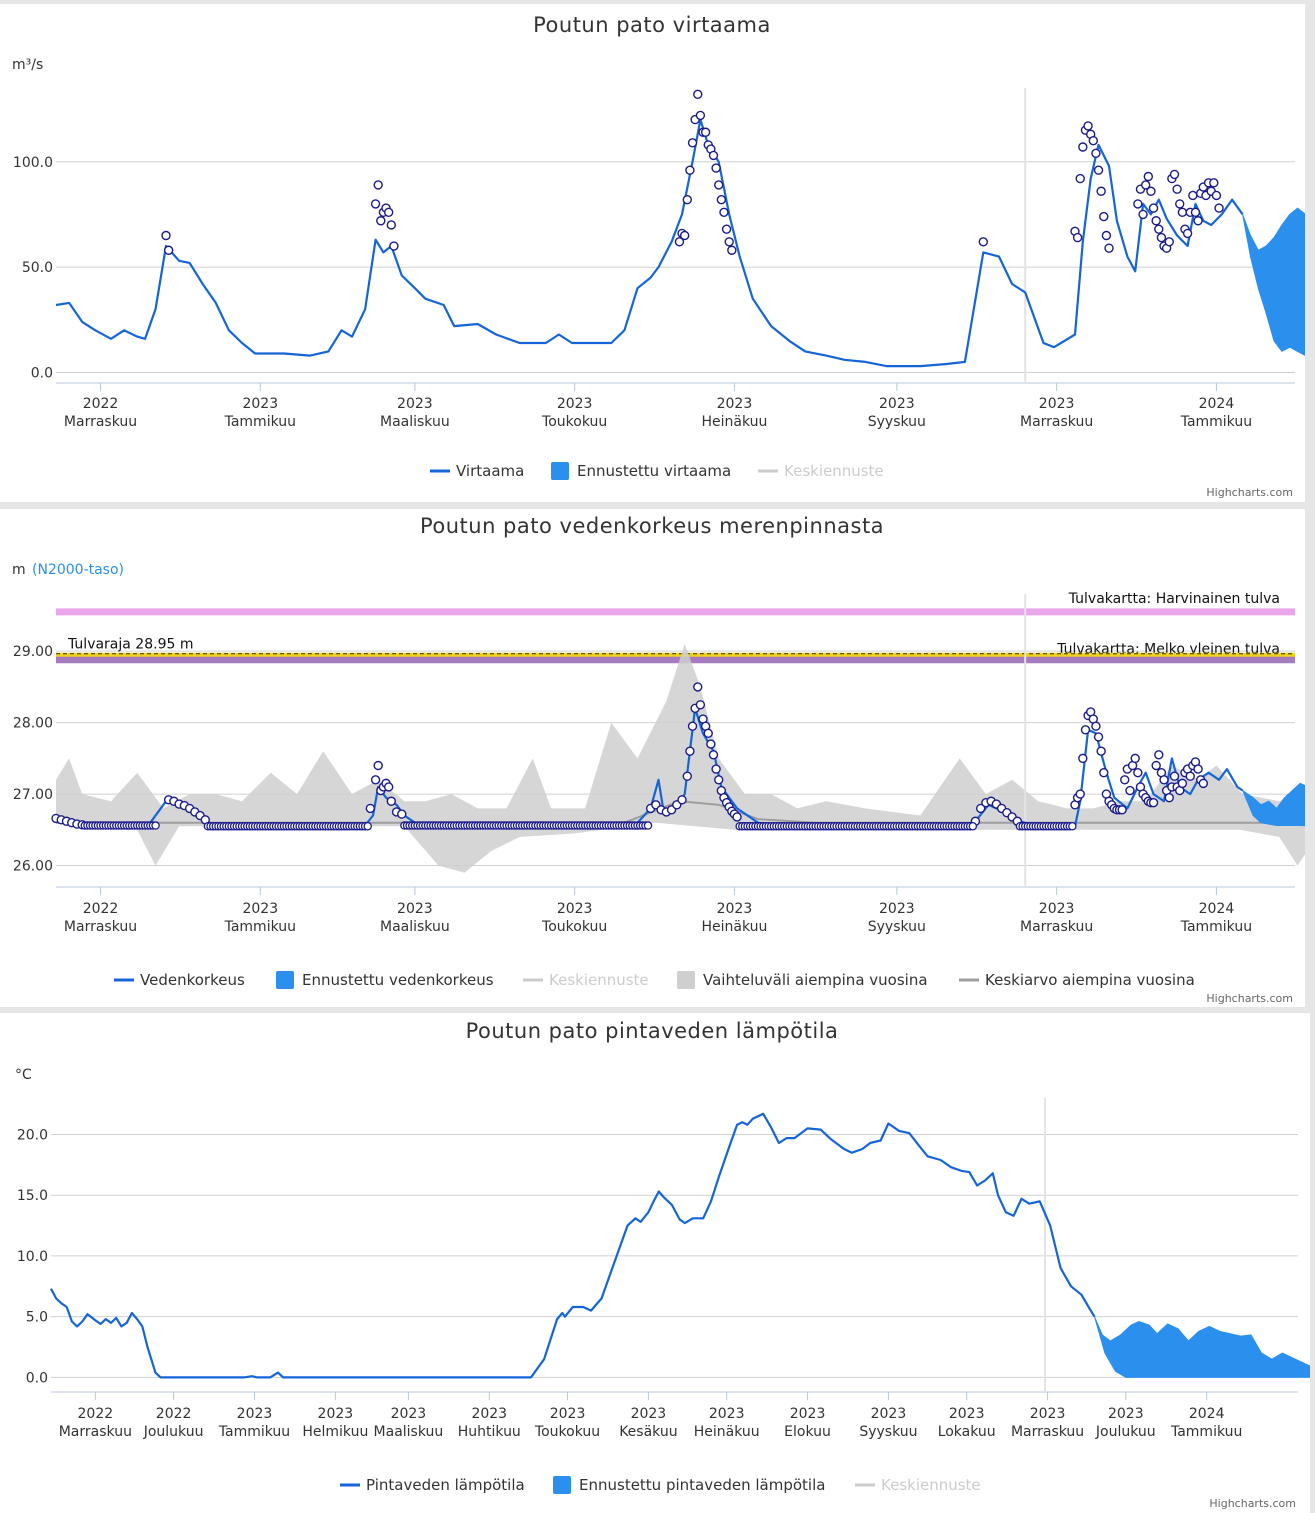 The width and height of the screenshot is (1315, 1513). What do you see at coordinates (652, 526) in the screenshot?
I see `chart-title: Poutun pato vedenkorkeus merenpinnasta` at bounding box center [652, 526].